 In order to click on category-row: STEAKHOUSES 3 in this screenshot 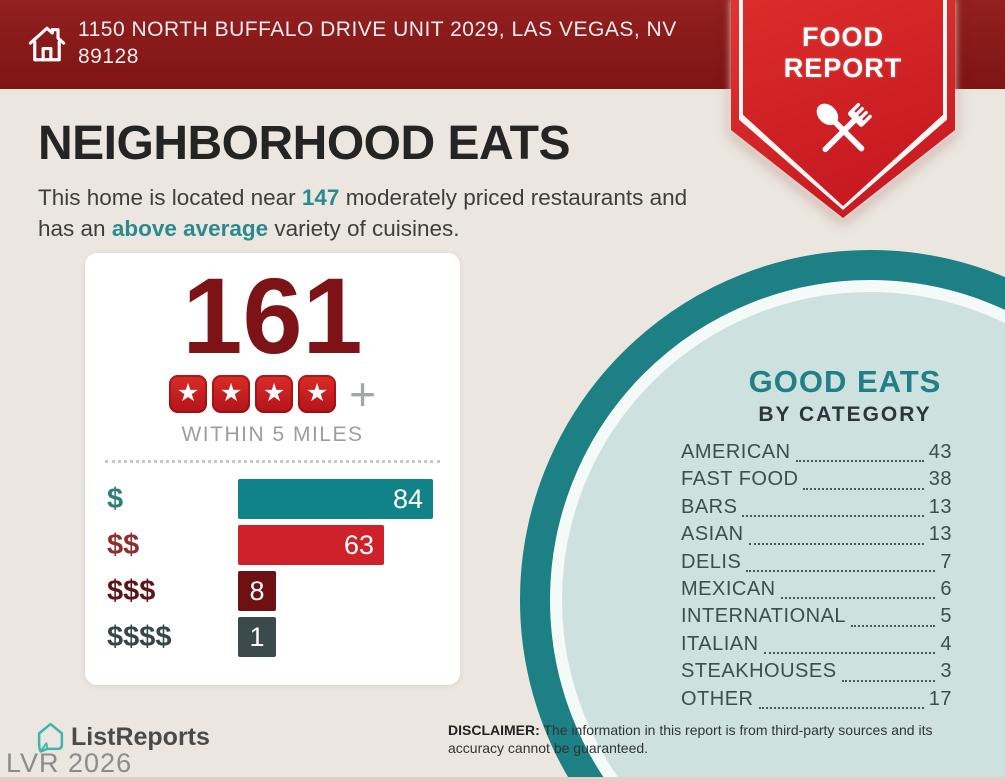, I will do `click(816, 673)`.